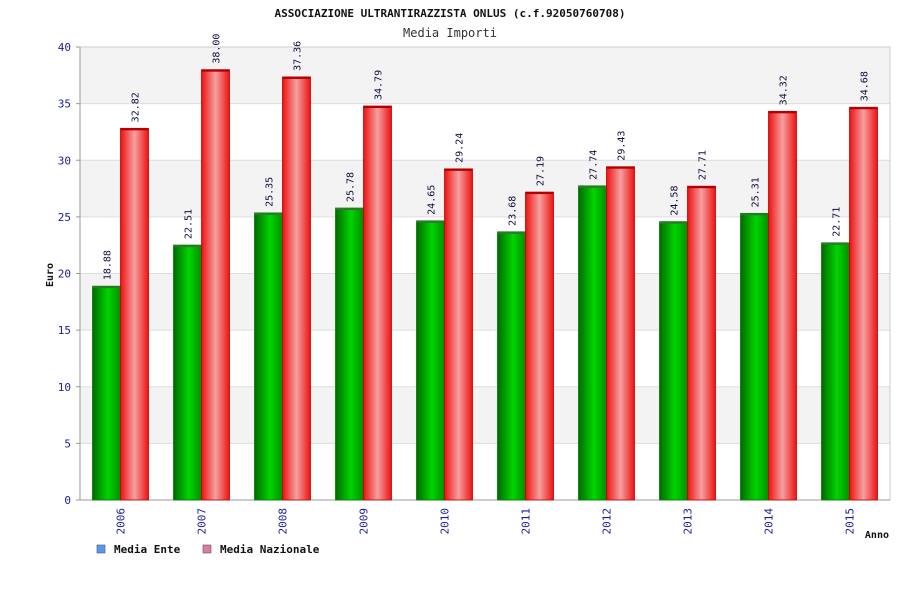 The height and width of the screenshot is (600, 900). Describe the element at coordinates (460, 148) in the screenshot. I see `data-label: 29.24` at that location.